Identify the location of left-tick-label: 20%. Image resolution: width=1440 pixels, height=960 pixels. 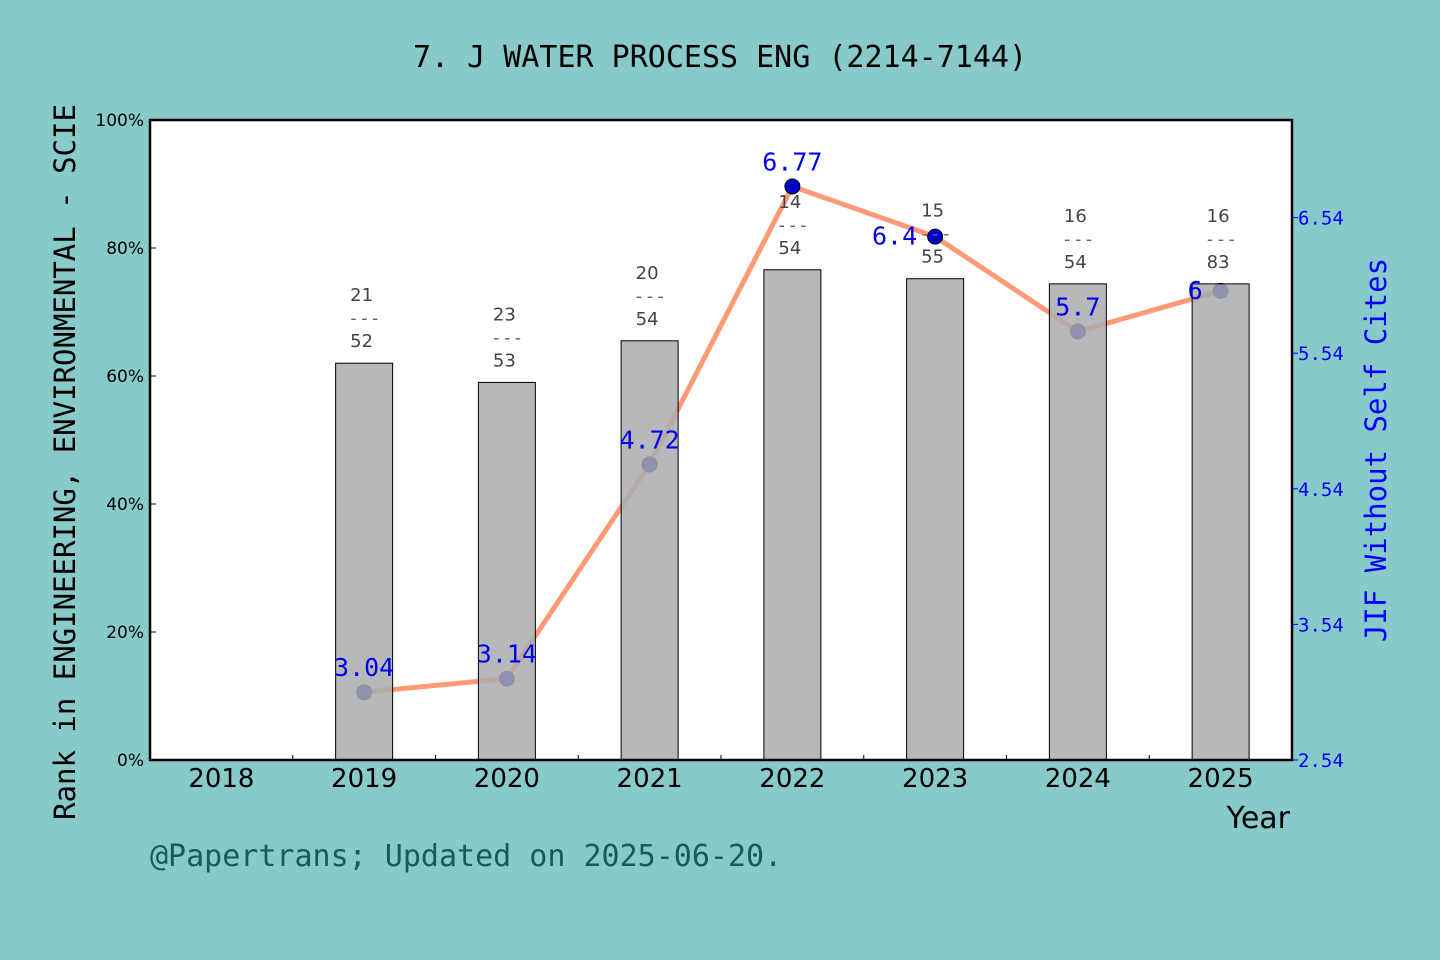
(125, 633).